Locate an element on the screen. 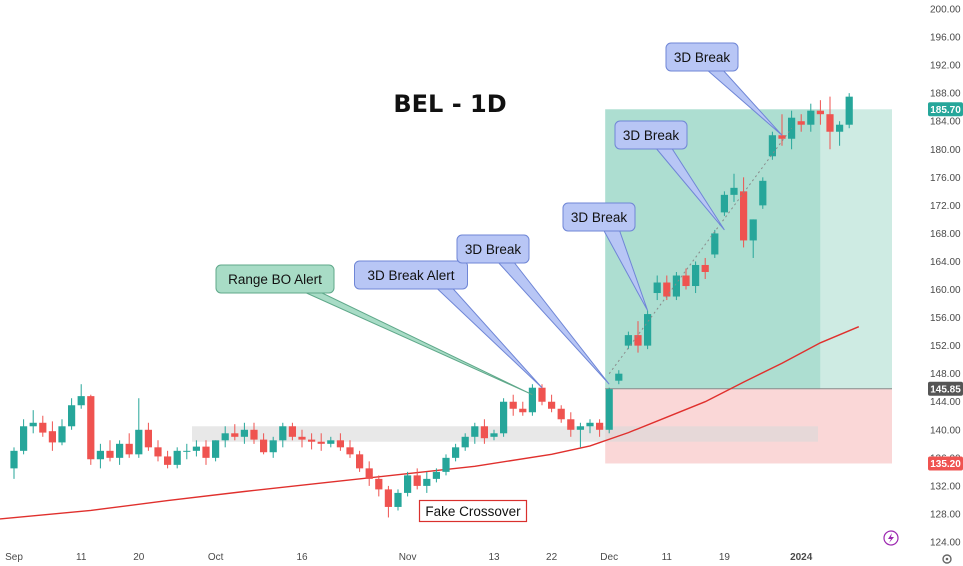 The width and height of the screenshot is (963, 566). y-tick-label: 188.00 is located at coordinates (945, 94).